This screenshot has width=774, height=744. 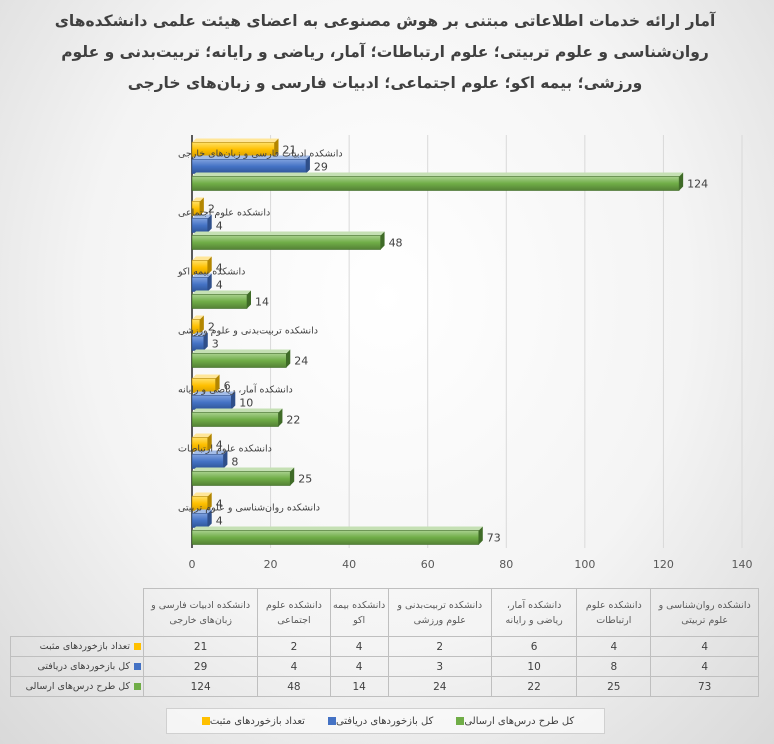 What do you see at coordinates (301, 361) in the screenshot?
I see `data-label: 24` at bounding box center [301, 361].